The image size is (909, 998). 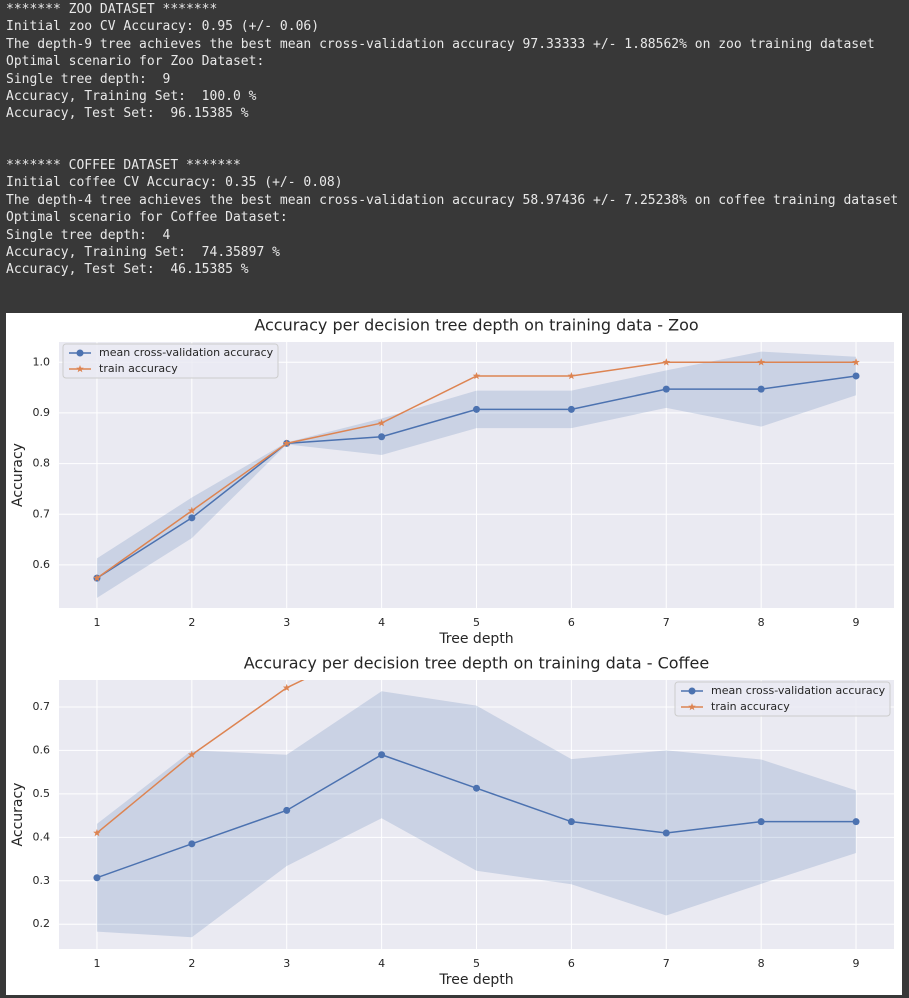 I want to click on y-tick-label: 0.5, so click(x=42, y=793).